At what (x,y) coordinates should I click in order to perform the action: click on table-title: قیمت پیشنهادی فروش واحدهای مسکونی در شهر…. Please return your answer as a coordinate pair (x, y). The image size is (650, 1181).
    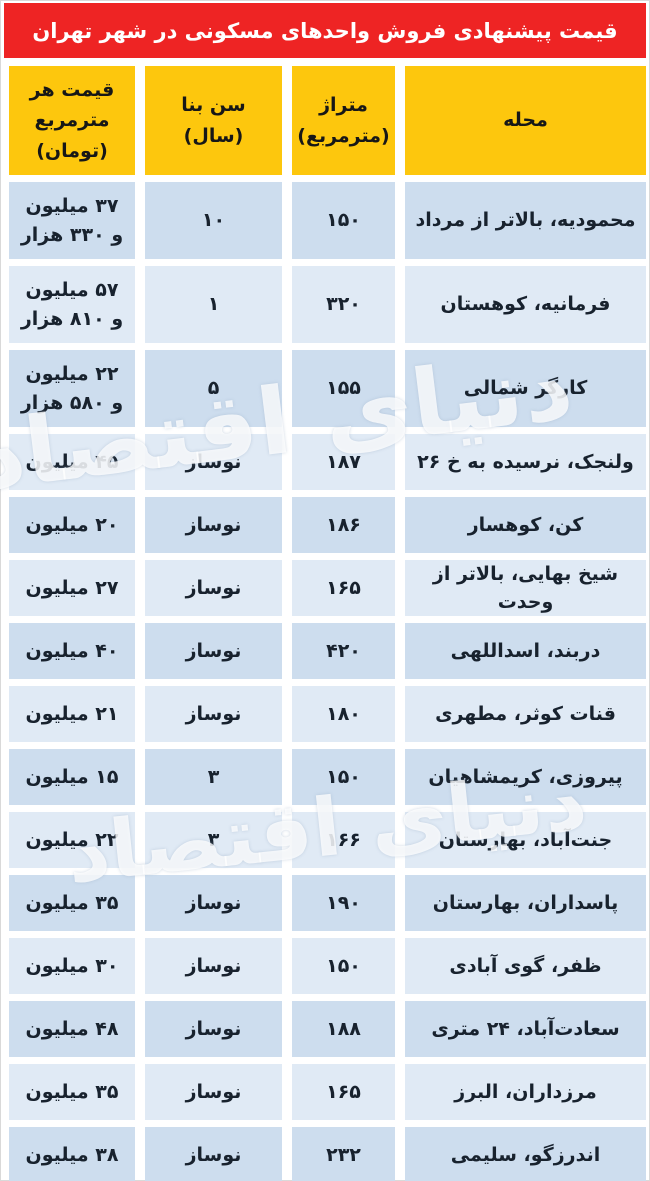
    Looking at the image, I should click on (325, 30).